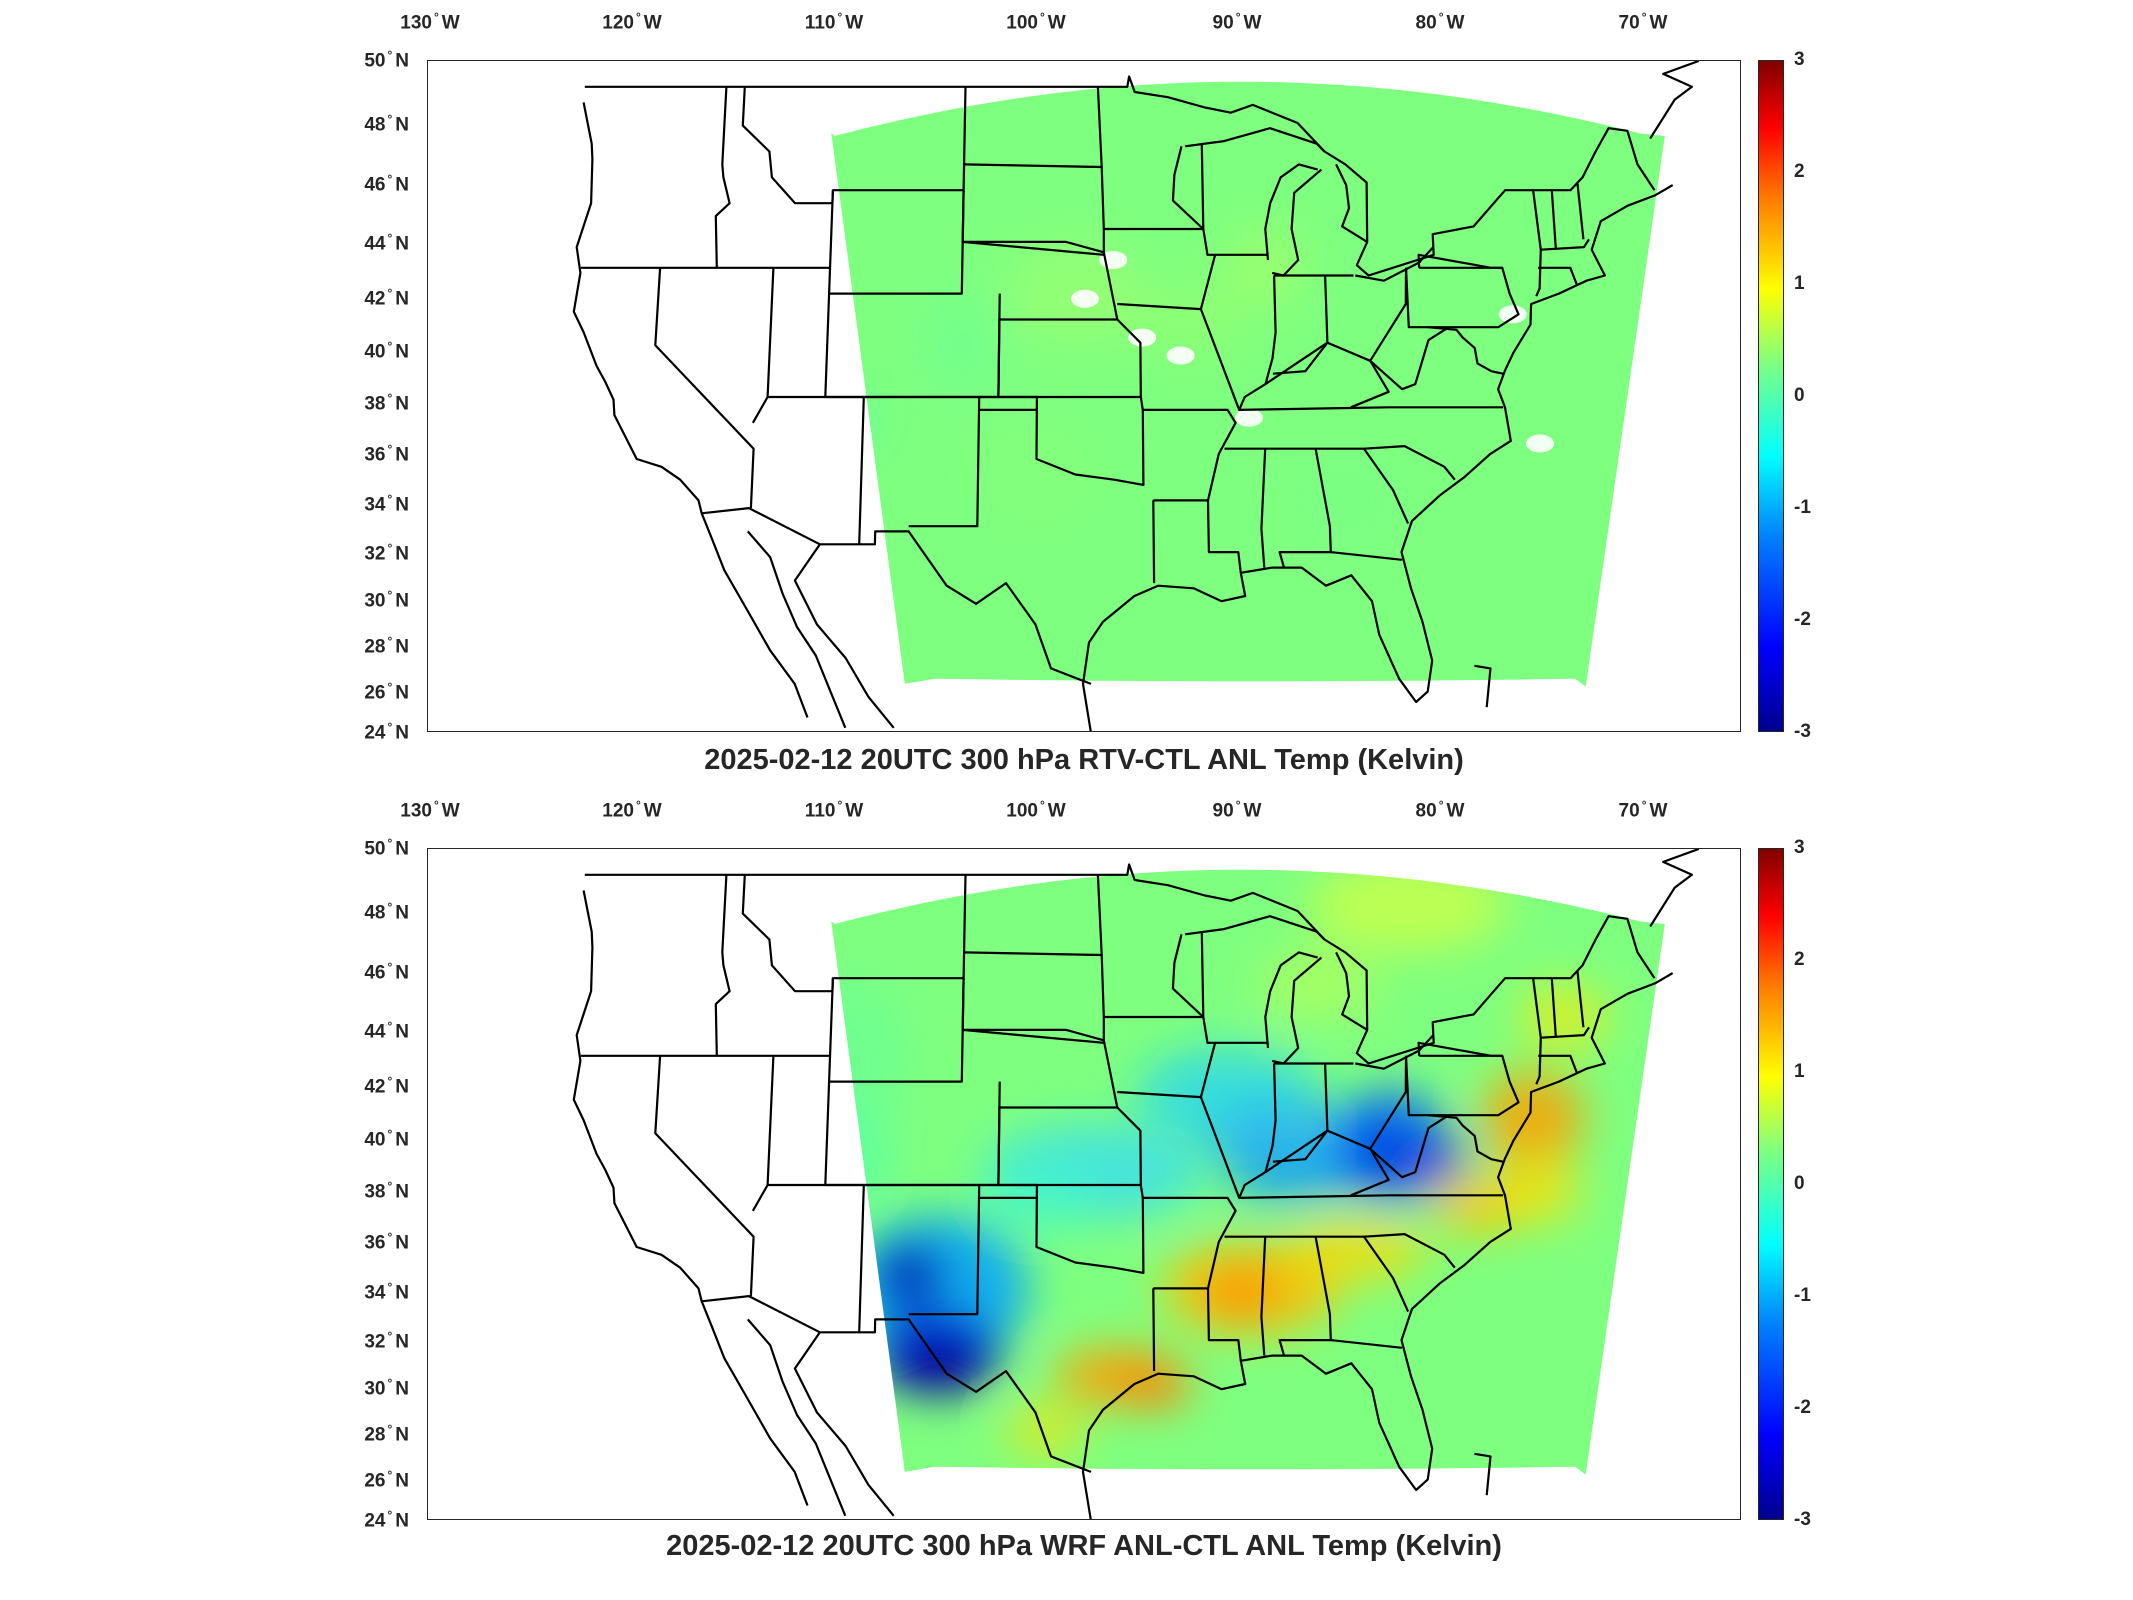 The image size is (2133, 1600). I want to click on latitude-value: 46, so click(375, 185).